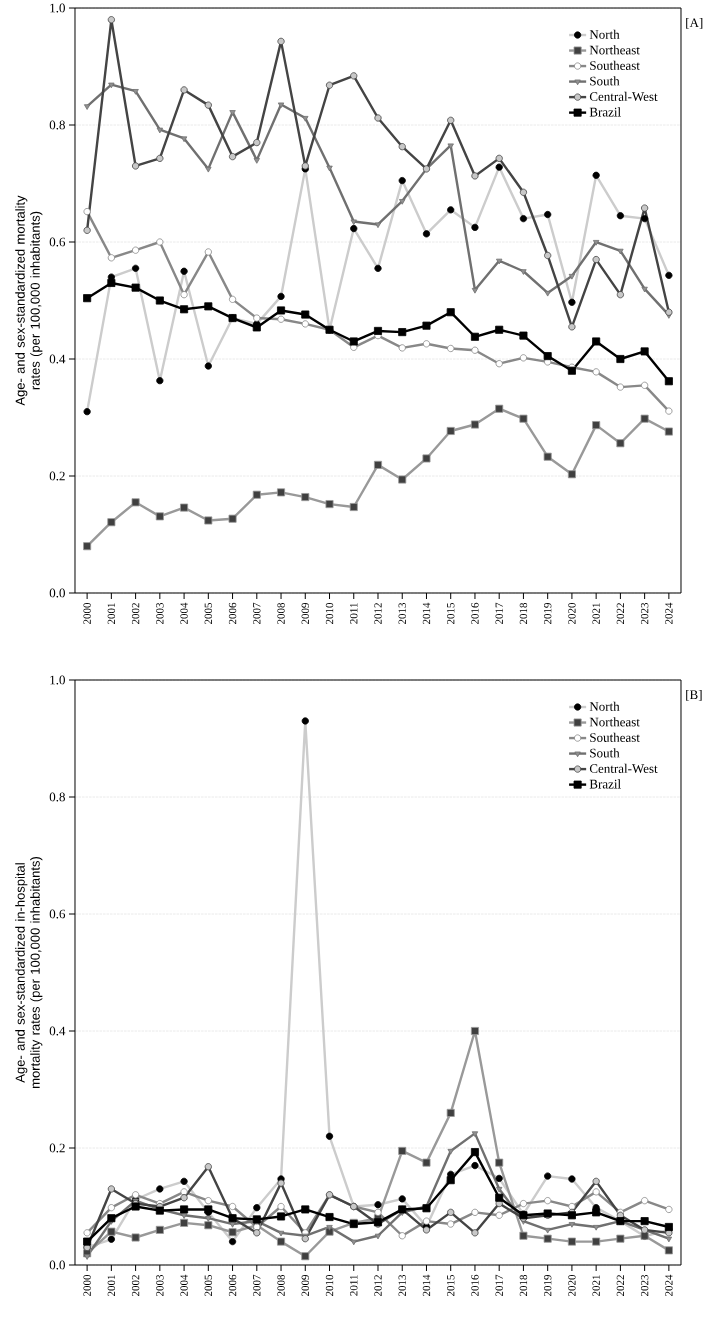 The image size is (709, 1317). I want to click on text: [A], so click(694, 23).